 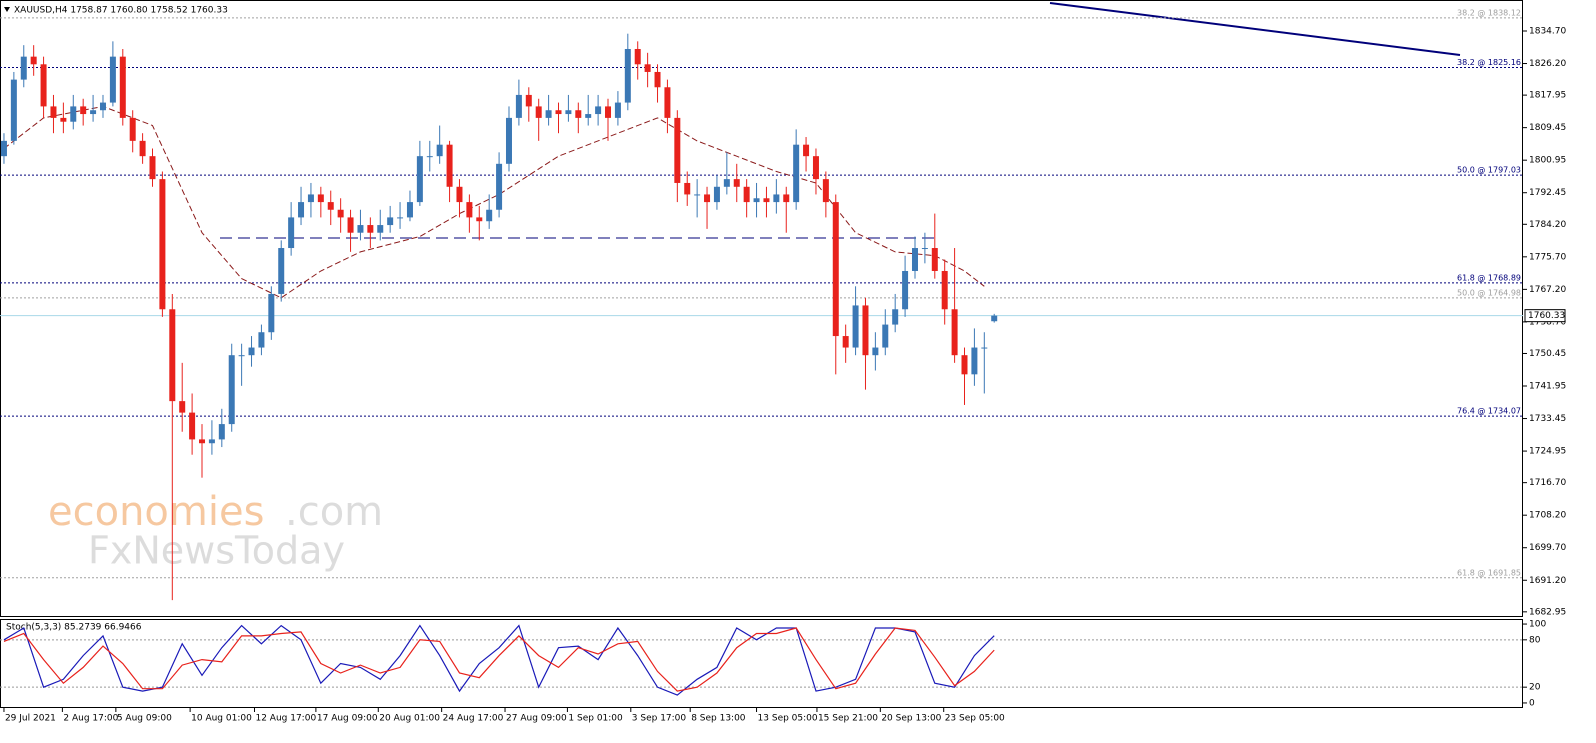 I want to click on x-tick-label: 20 Aug 01:00, so click(x=409, y=719).